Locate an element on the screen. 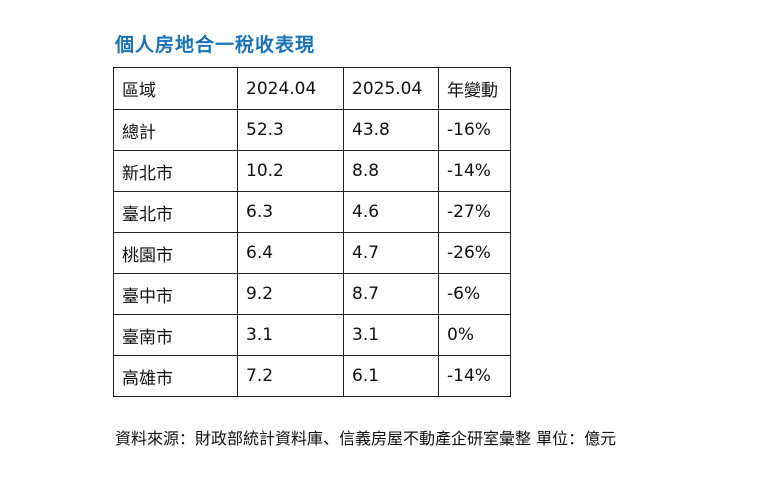 The width and height of the screenshot is (760, 482). cell-change: -26% is located at coordinates (474, 253).